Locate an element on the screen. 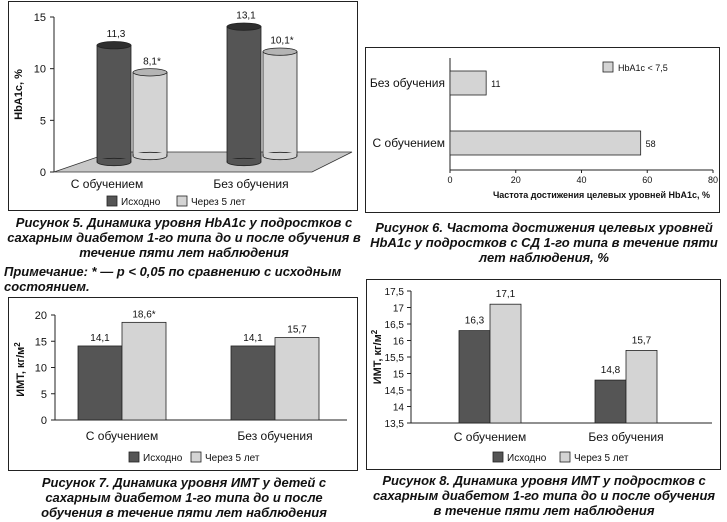  fig7-y-tick-label-0: 0 is located at coordinates (44, 421).